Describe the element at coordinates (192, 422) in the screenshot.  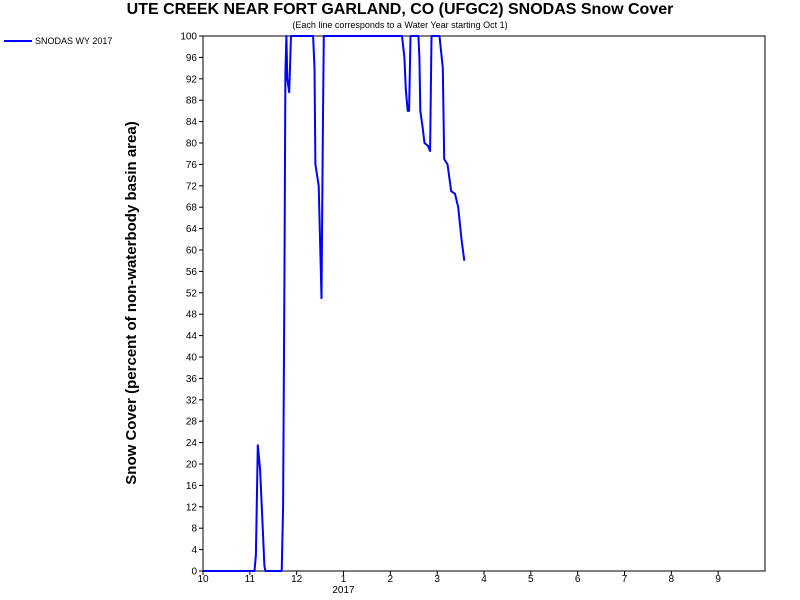
I see `y-tick-label: 28` at that location.